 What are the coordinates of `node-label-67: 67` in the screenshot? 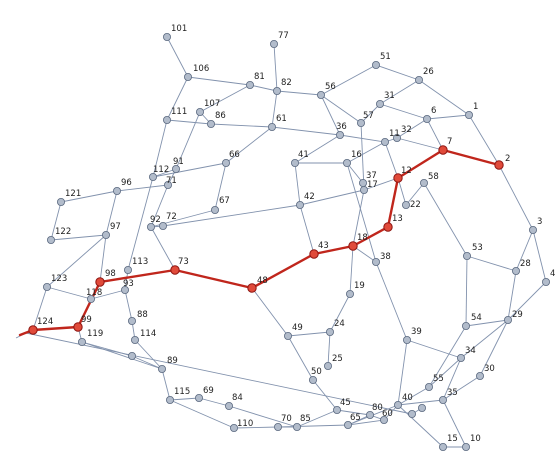 It's located at (224, 201).